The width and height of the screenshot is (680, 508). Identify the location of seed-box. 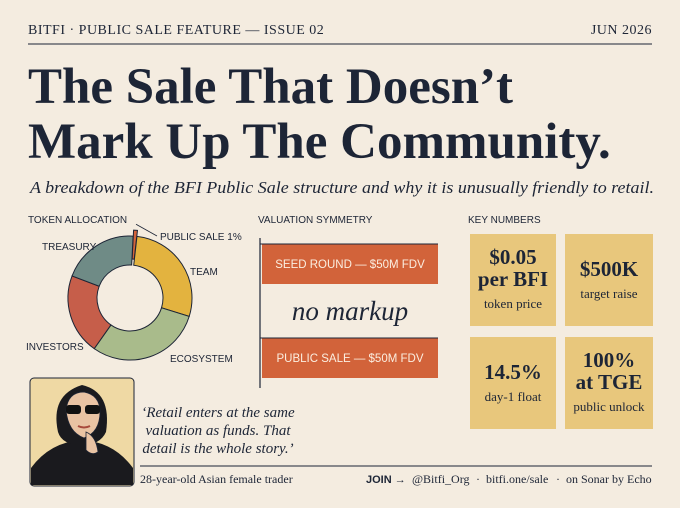
(350, 264).